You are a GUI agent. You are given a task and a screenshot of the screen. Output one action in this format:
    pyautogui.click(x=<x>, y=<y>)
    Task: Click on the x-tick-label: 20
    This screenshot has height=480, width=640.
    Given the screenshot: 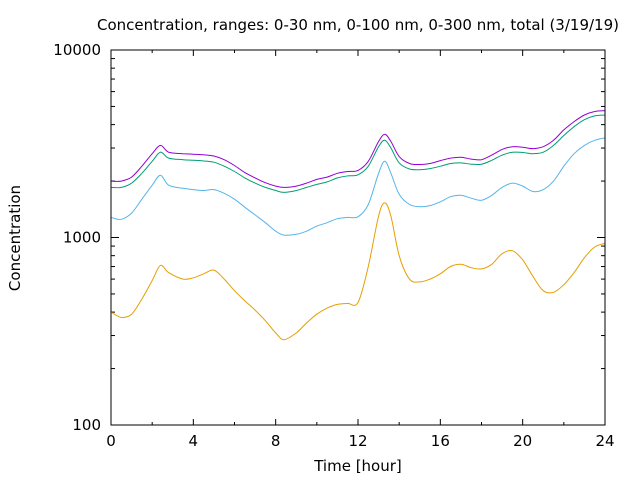 What is the action you would take?
    pyautogui.click(x=522, y=441)
    